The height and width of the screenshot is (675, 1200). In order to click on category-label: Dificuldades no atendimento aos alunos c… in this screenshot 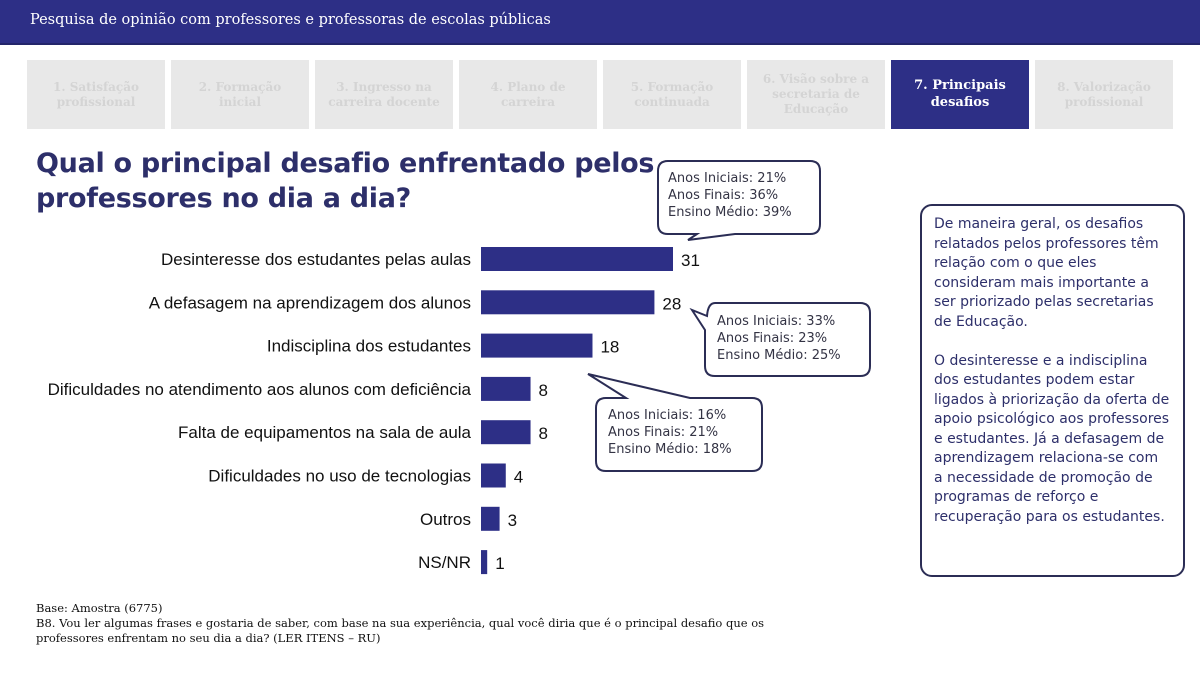, I will do `click(260, 389)`.